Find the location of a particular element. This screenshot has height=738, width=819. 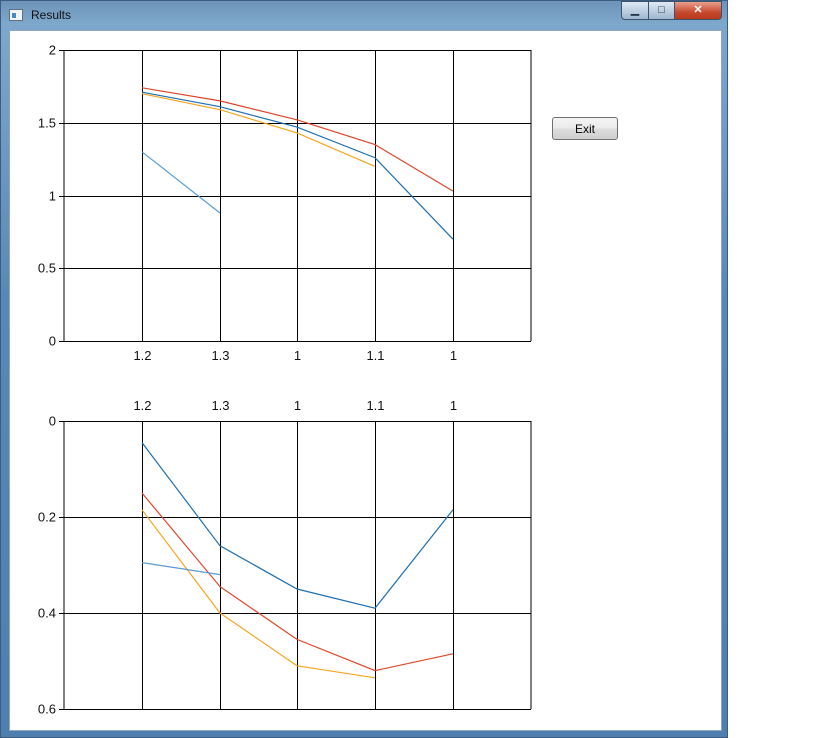

close-icon: ✕ is located at coordinates (698, 10).